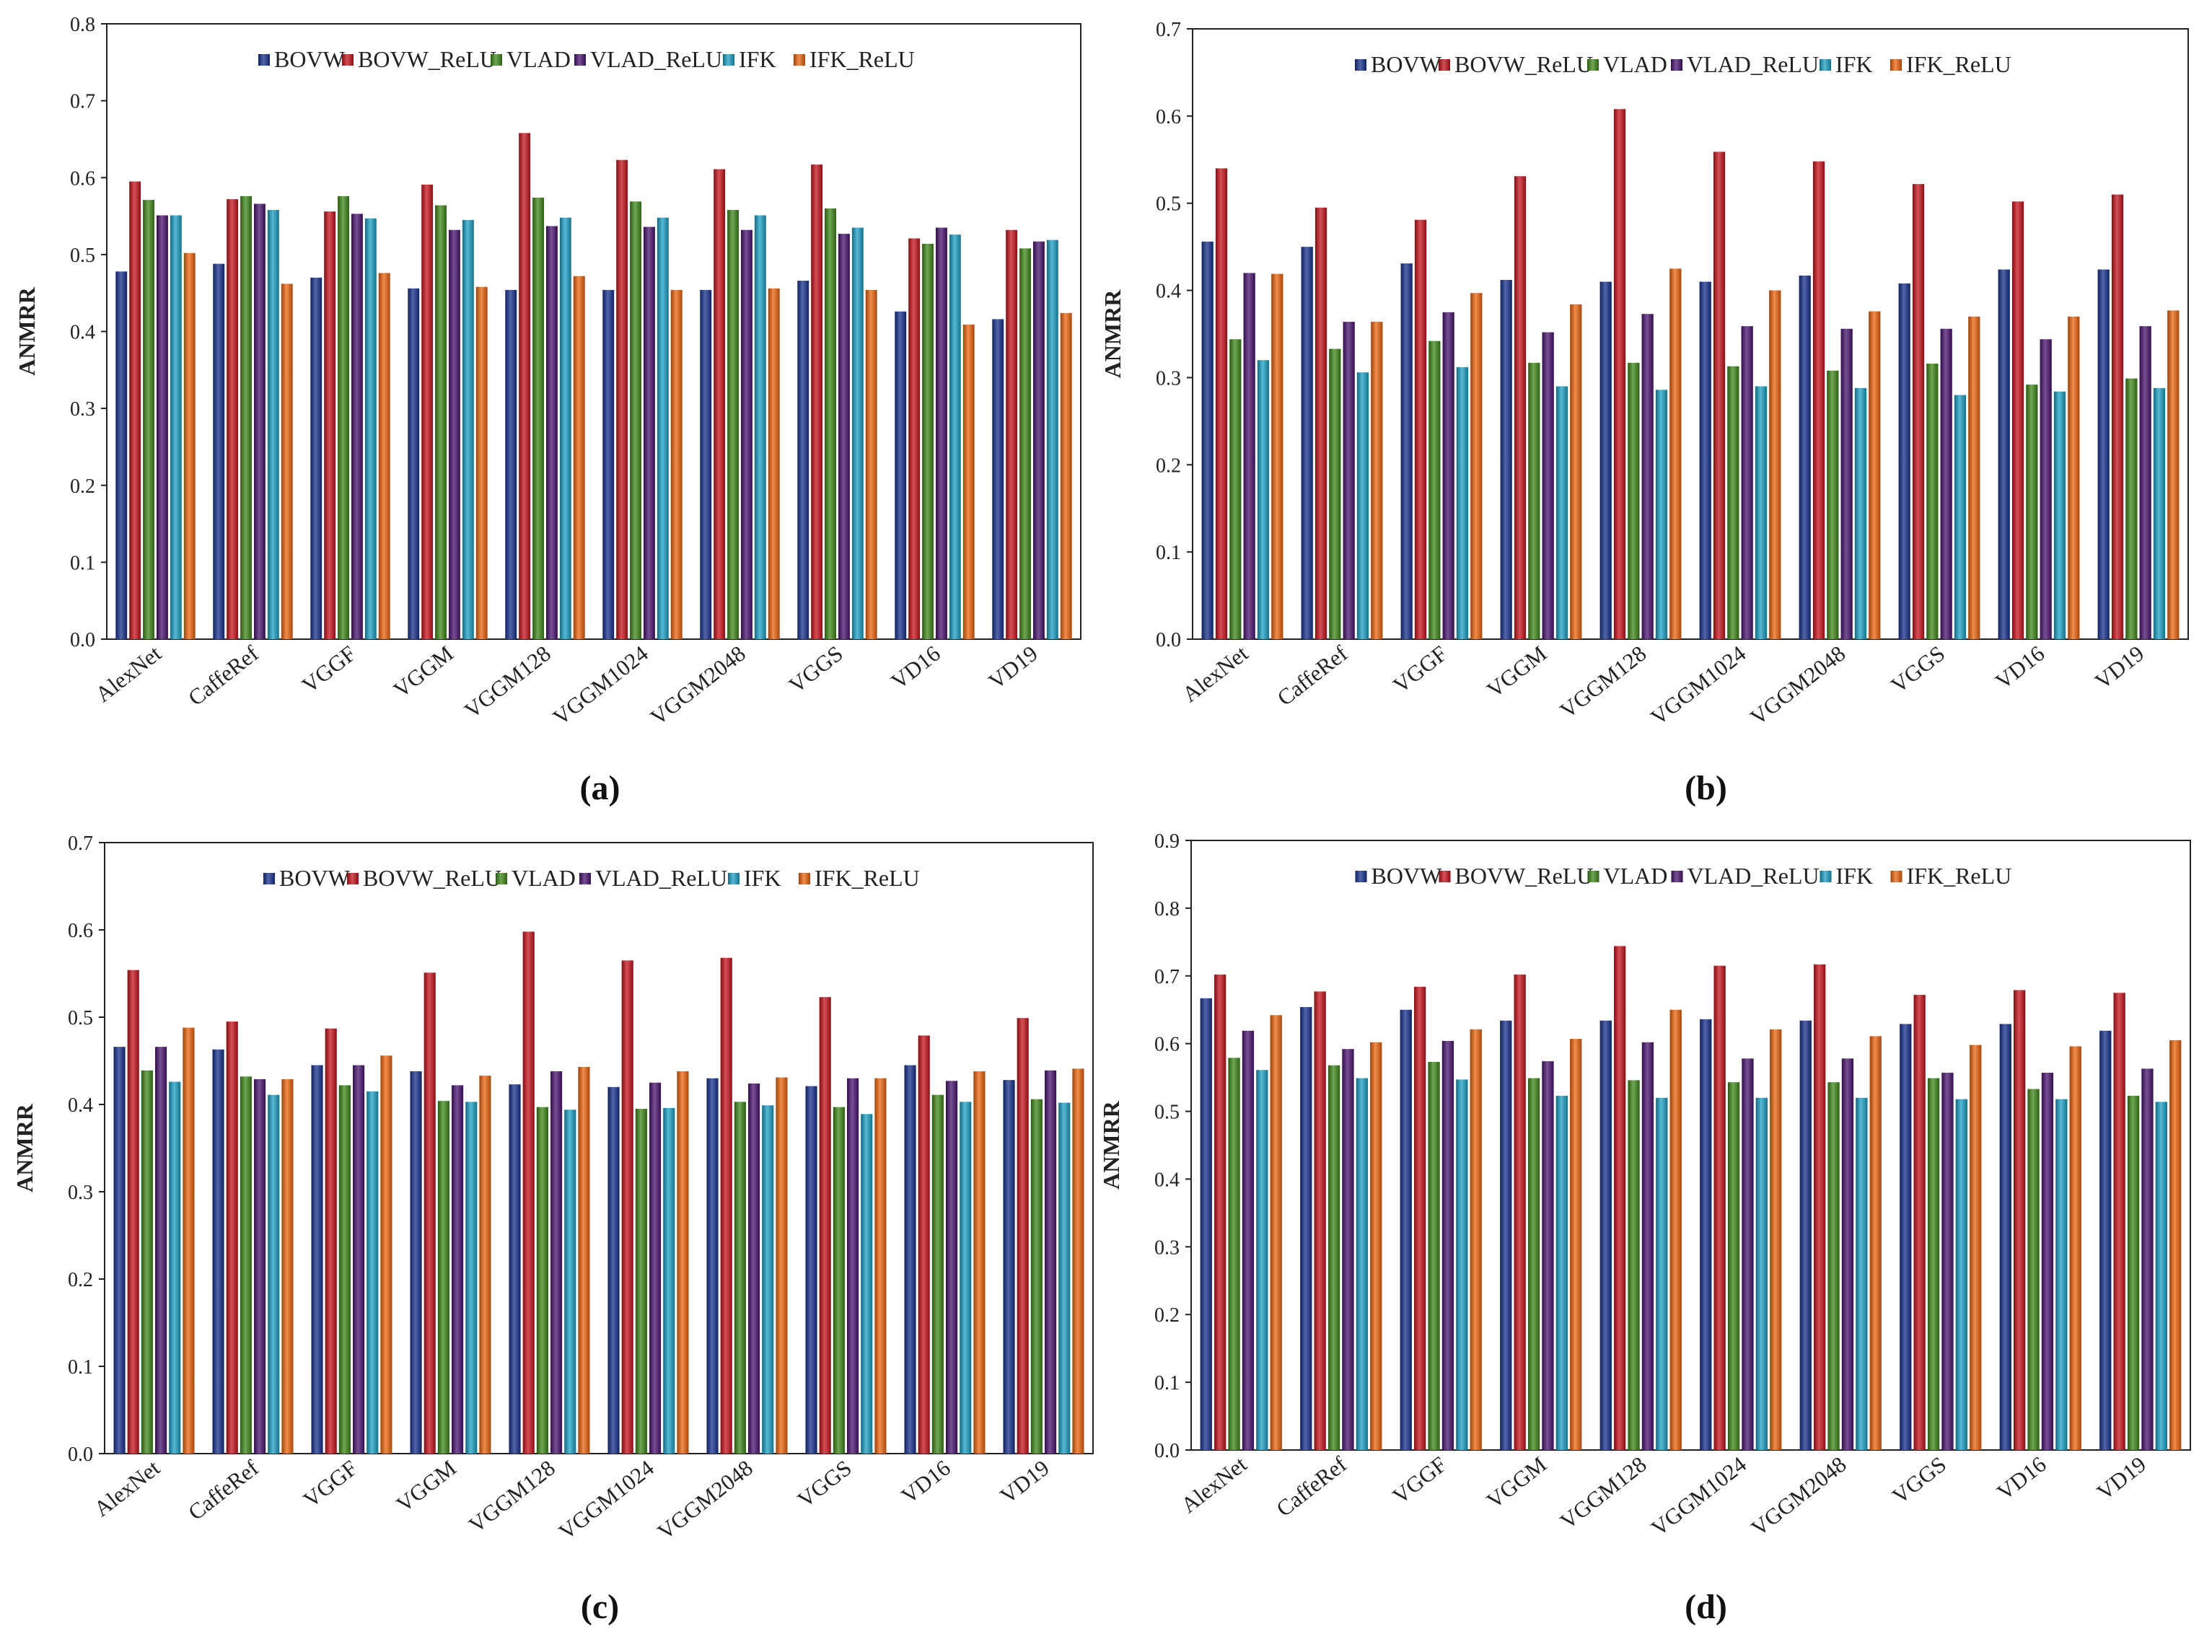 Image resolution: width=2212 pixels, height=1652 pixels. What do you see at coordinates (1961, 1274) in the screenshot?
I see `bar-ifk-vggs` at bounding box center [1961, 1274].